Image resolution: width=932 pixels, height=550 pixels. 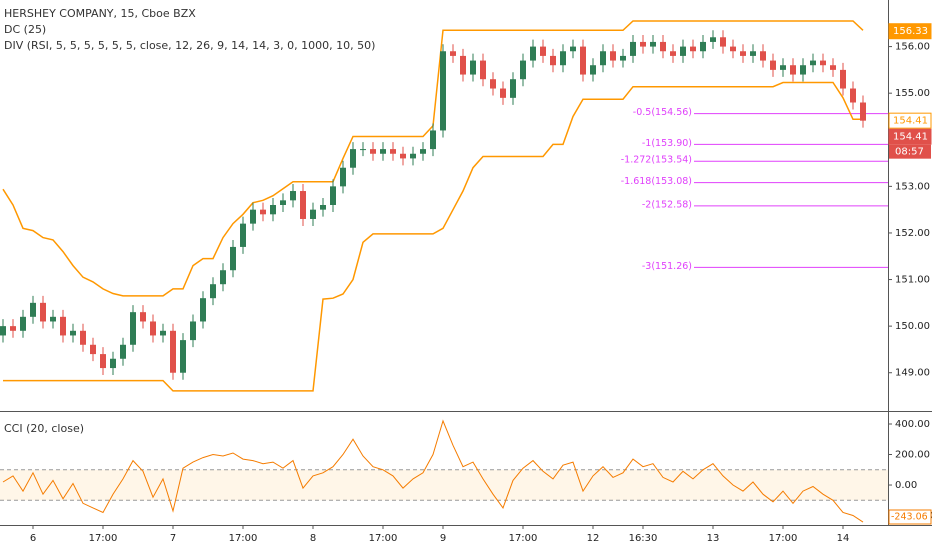 What do you see at coordinates (444, 485) in the screenshot?
I see `cci-band` at bounding box center [444, 485].